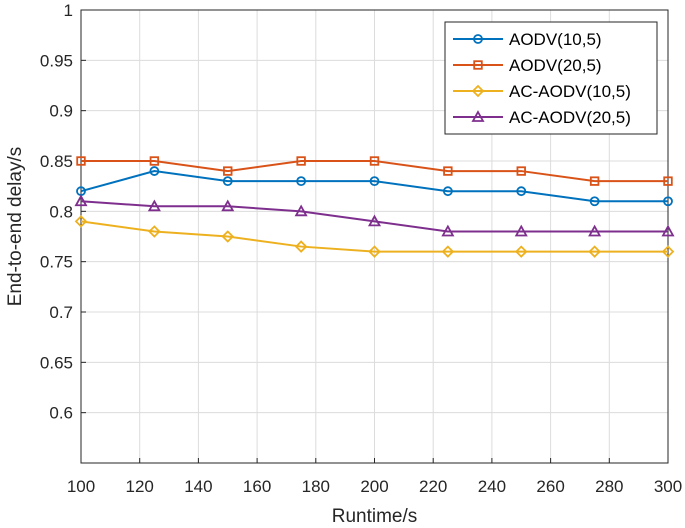  I want to click on legend-item: AODV(20,5), so click(527, 65).